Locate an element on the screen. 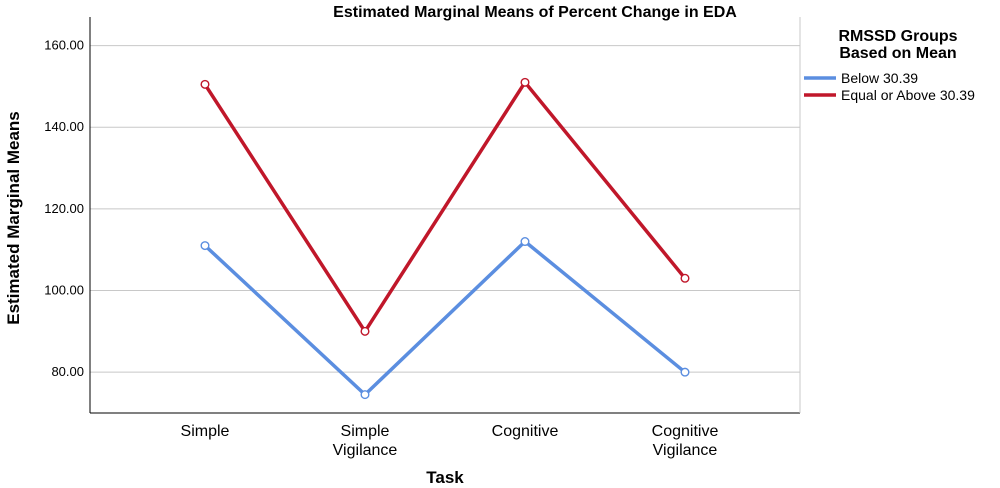 The image size is (1000, 488). legend-label: Equal or Above 30.39 is located at coordinates (908, 95).